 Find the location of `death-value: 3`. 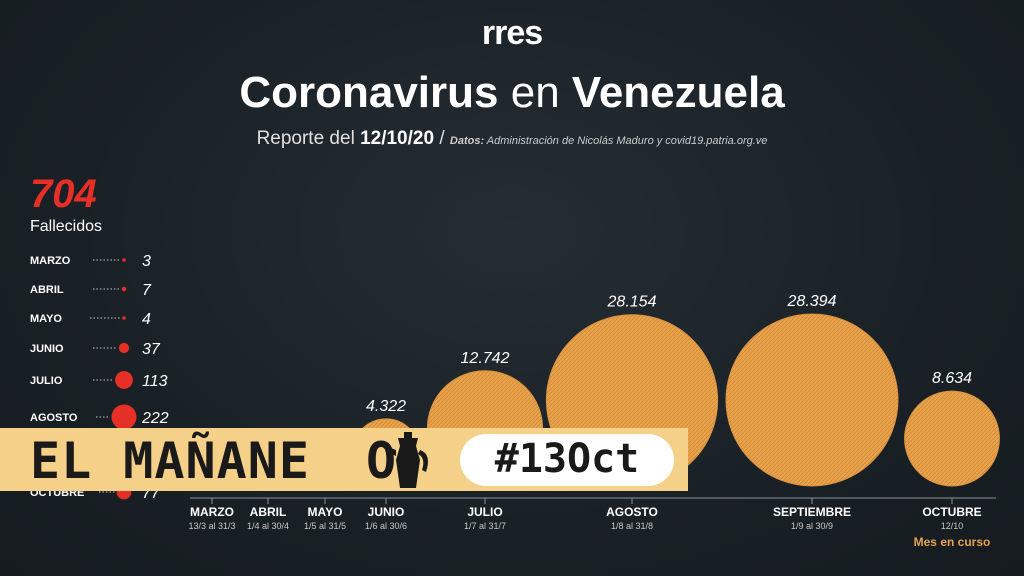

death-value: 3 is located at coordinates (146, 261).